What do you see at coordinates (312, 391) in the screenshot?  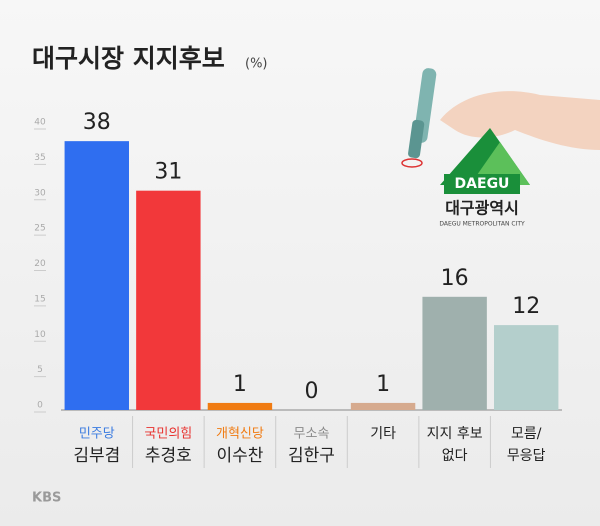 I see `value-label: 0` at bounding box center [312, 391].